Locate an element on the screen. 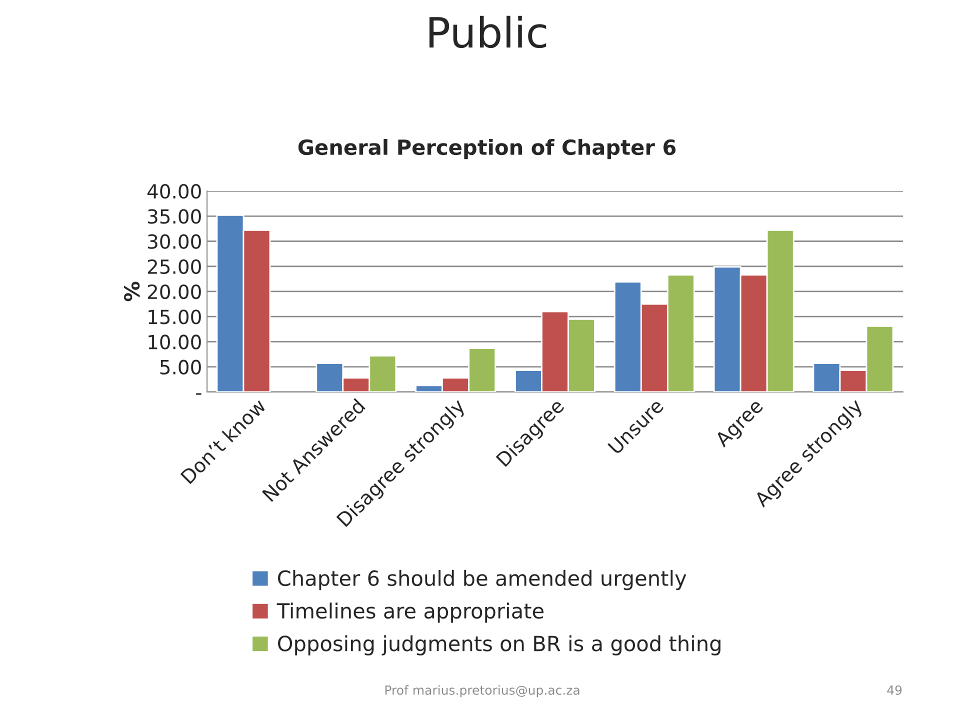 The width and height of the screenshot is (955, 720). y-tick-label: 5.00 is located at coordinates (180, 367).